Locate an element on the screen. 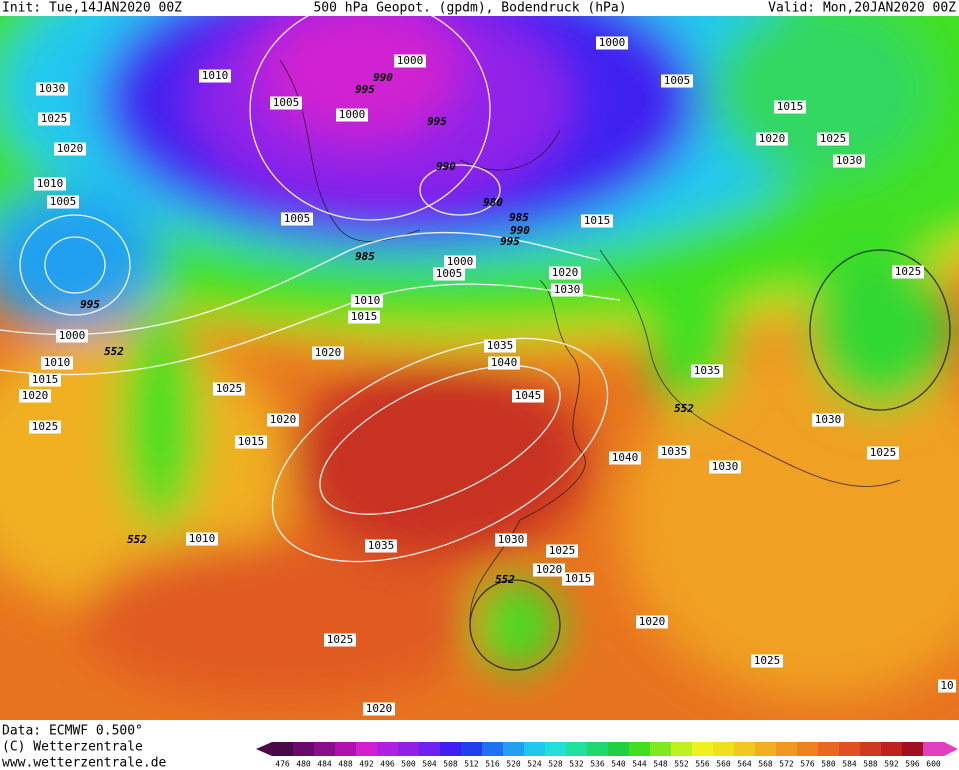 This screenshot has height=770, width=959. colorbar-label: 496 is located at coordinates (387, 764).